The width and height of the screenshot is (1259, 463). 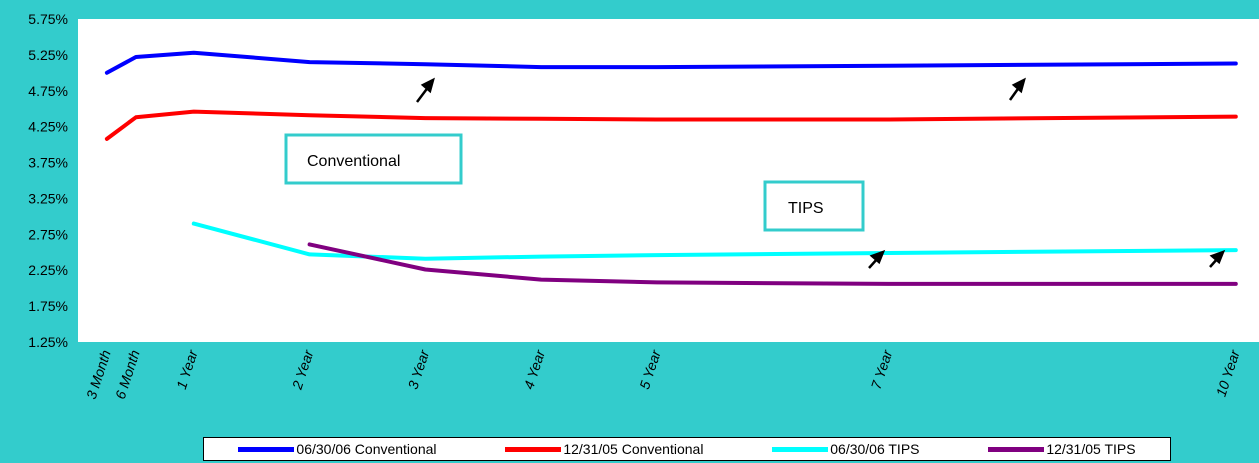 I want to click on legend-label: 12/31/05 TIPS, so click(x=1091, y=449).